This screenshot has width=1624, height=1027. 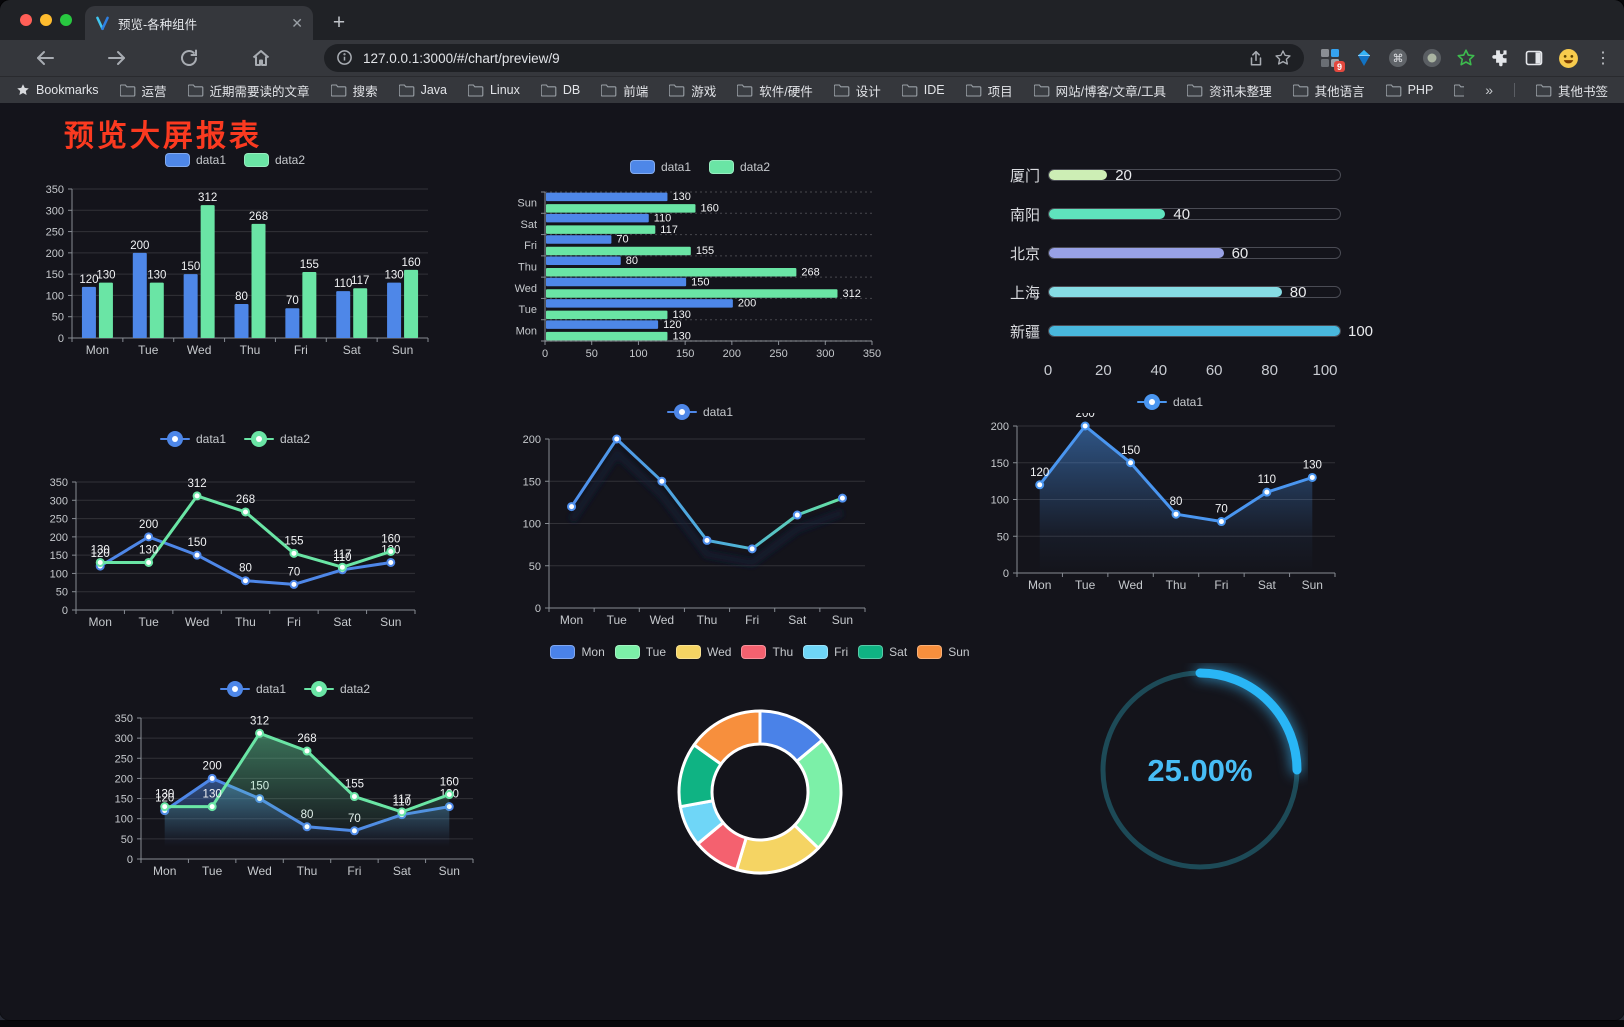 What do you see at coordinates (857, 90) in the screenshot?
I see `bookmark-folder-item: 设计` at bounding box center [857, 90].